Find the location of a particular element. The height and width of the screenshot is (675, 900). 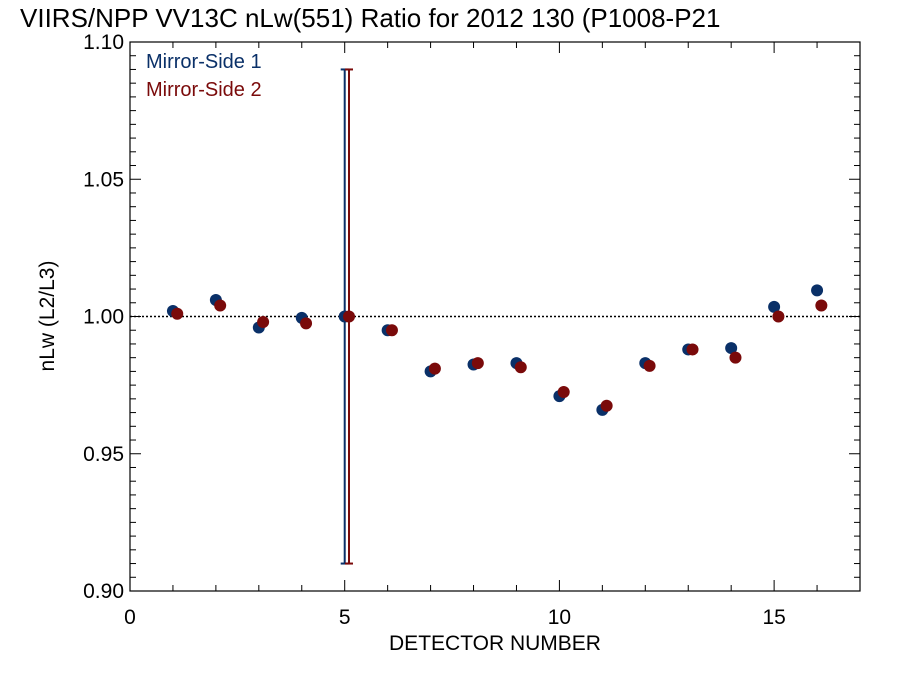

y-tick-label: 0.90 is located at coordinates (103, 591).